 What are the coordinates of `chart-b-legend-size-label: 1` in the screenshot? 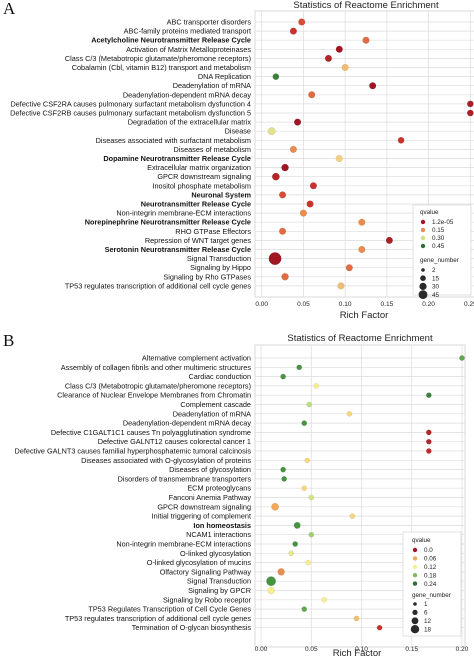 It's located at (426, 604).